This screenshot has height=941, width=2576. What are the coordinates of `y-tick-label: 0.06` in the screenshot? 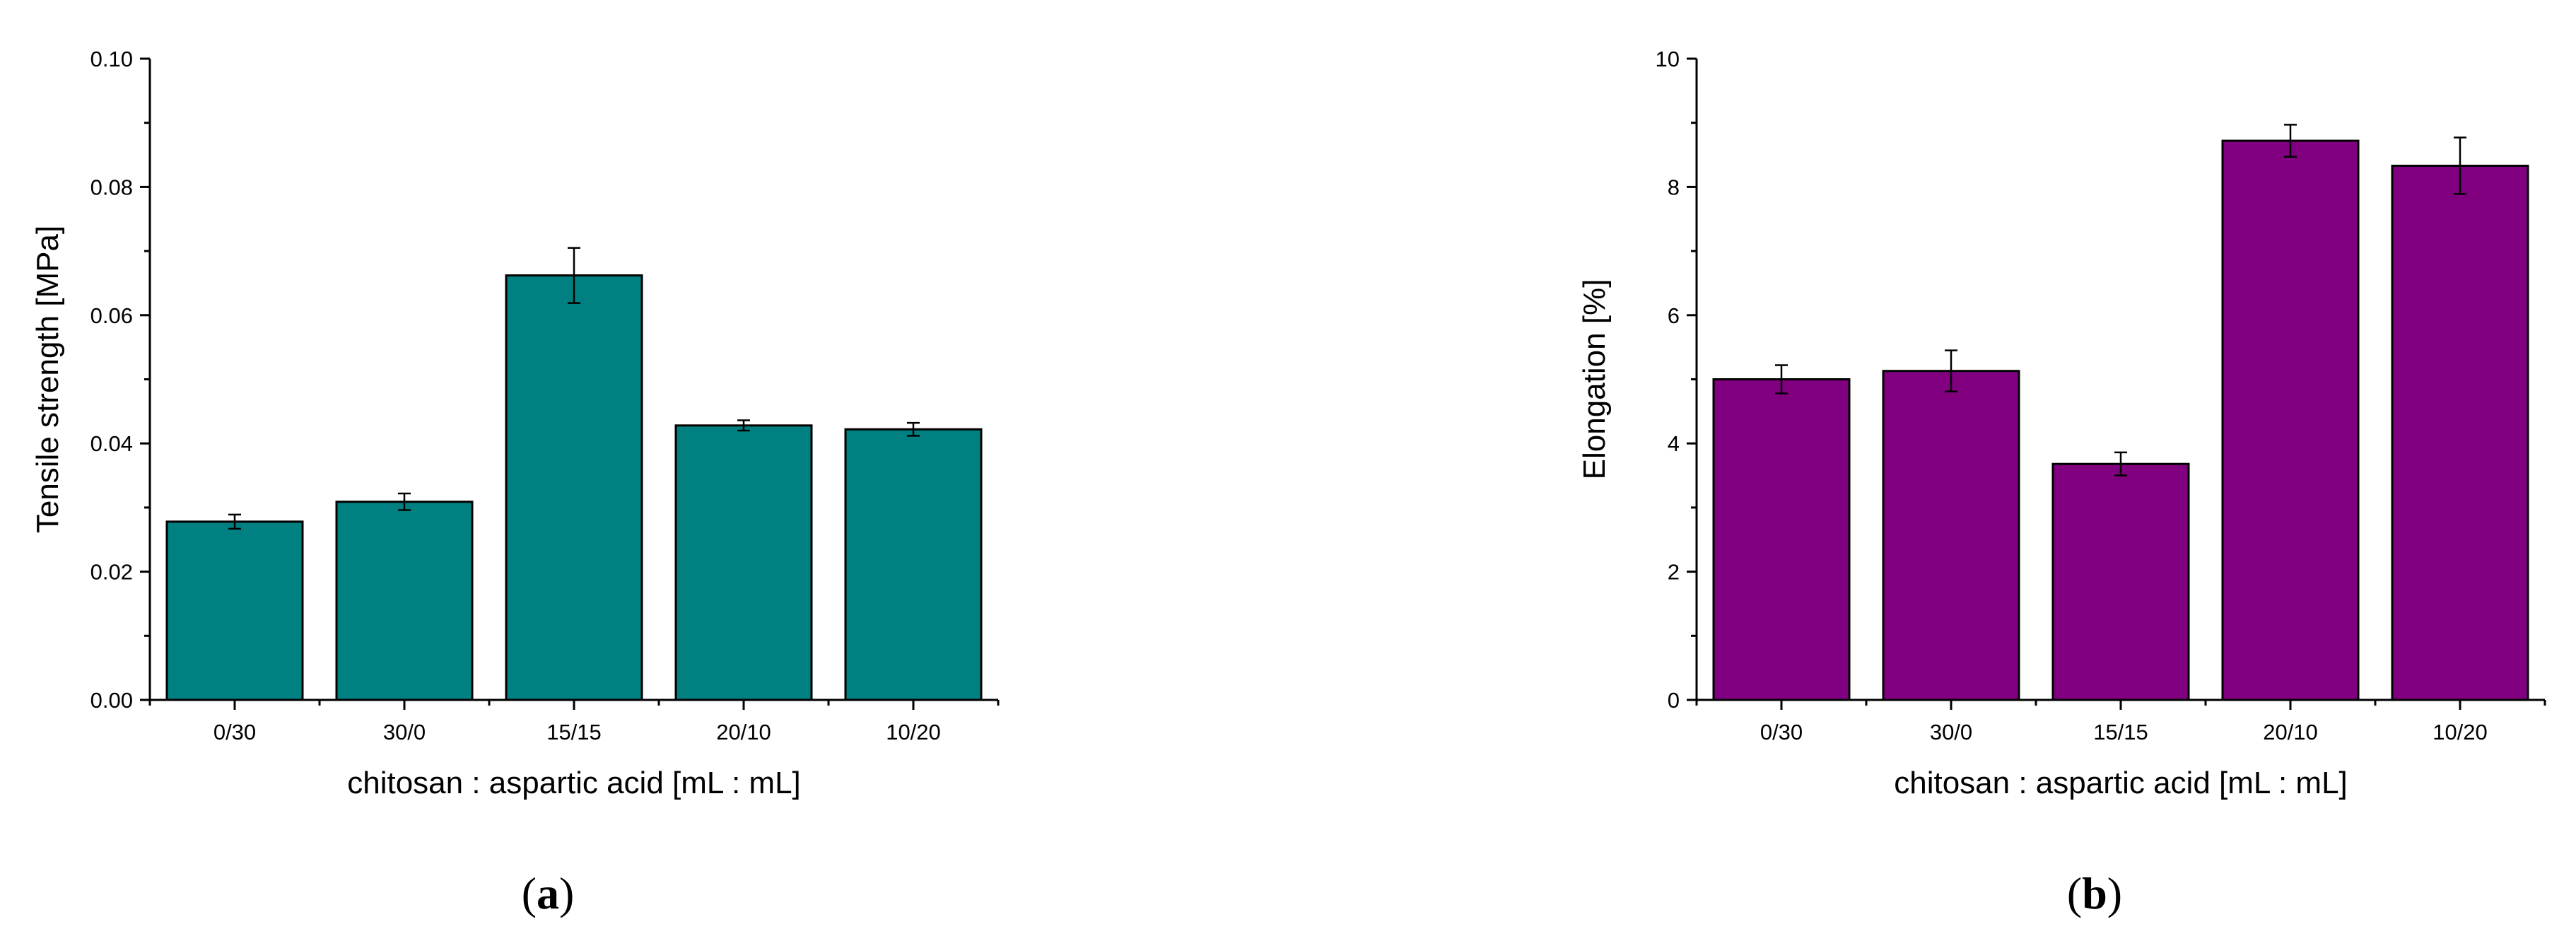 It's located at (112, 315).